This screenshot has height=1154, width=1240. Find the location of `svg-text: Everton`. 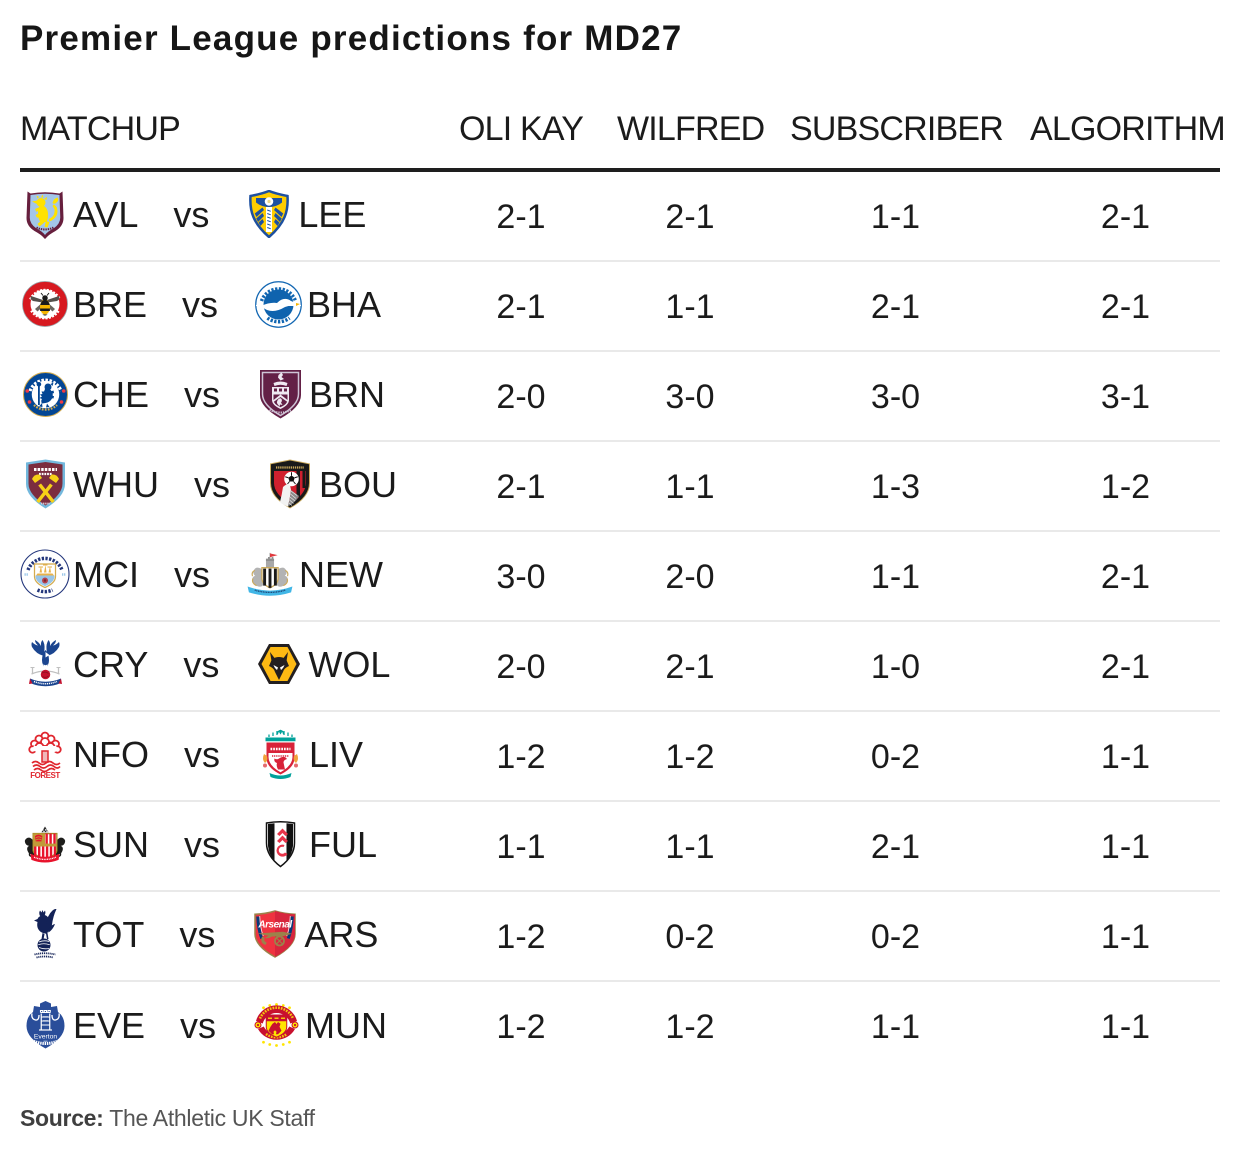

svg-text: Everton is located at coordinates (45, 1037).